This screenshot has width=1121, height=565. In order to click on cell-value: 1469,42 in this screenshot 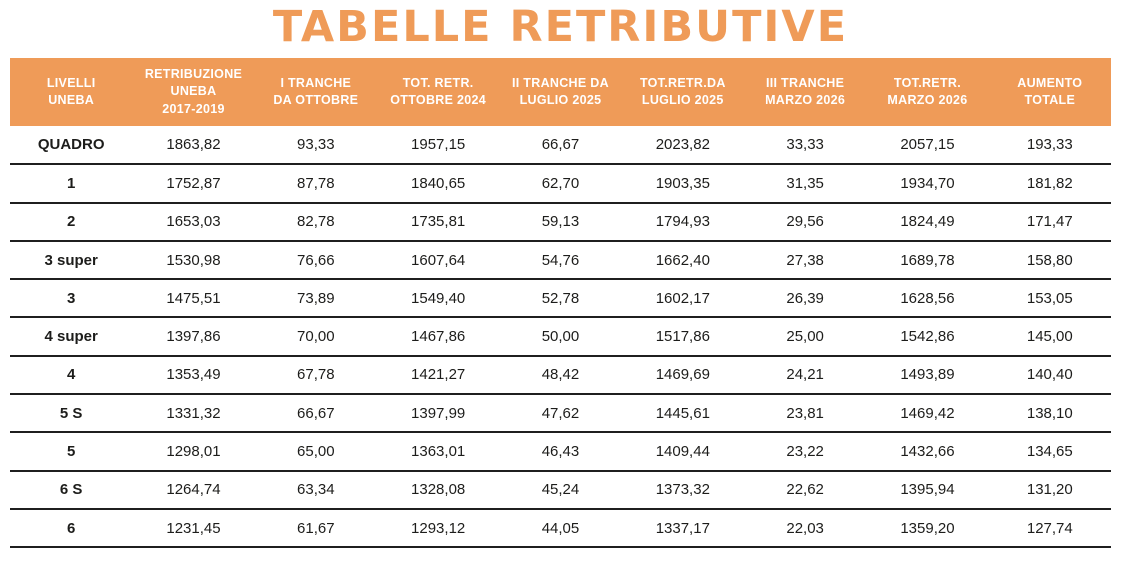, I will do `click(927, 413)`.